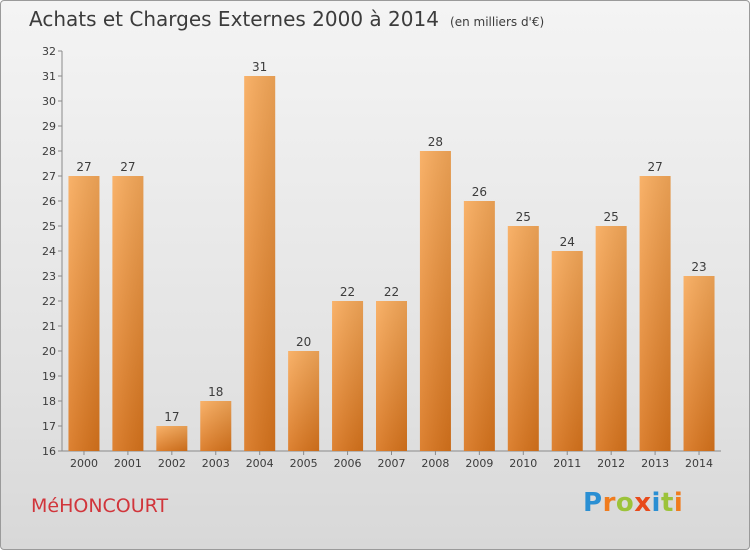 The width and height of the screenshot is (750, 550). What do you see at coordinates (625, 503) in the screenshot?
I see `logo-letter: o` at bounding box center [625, 503].